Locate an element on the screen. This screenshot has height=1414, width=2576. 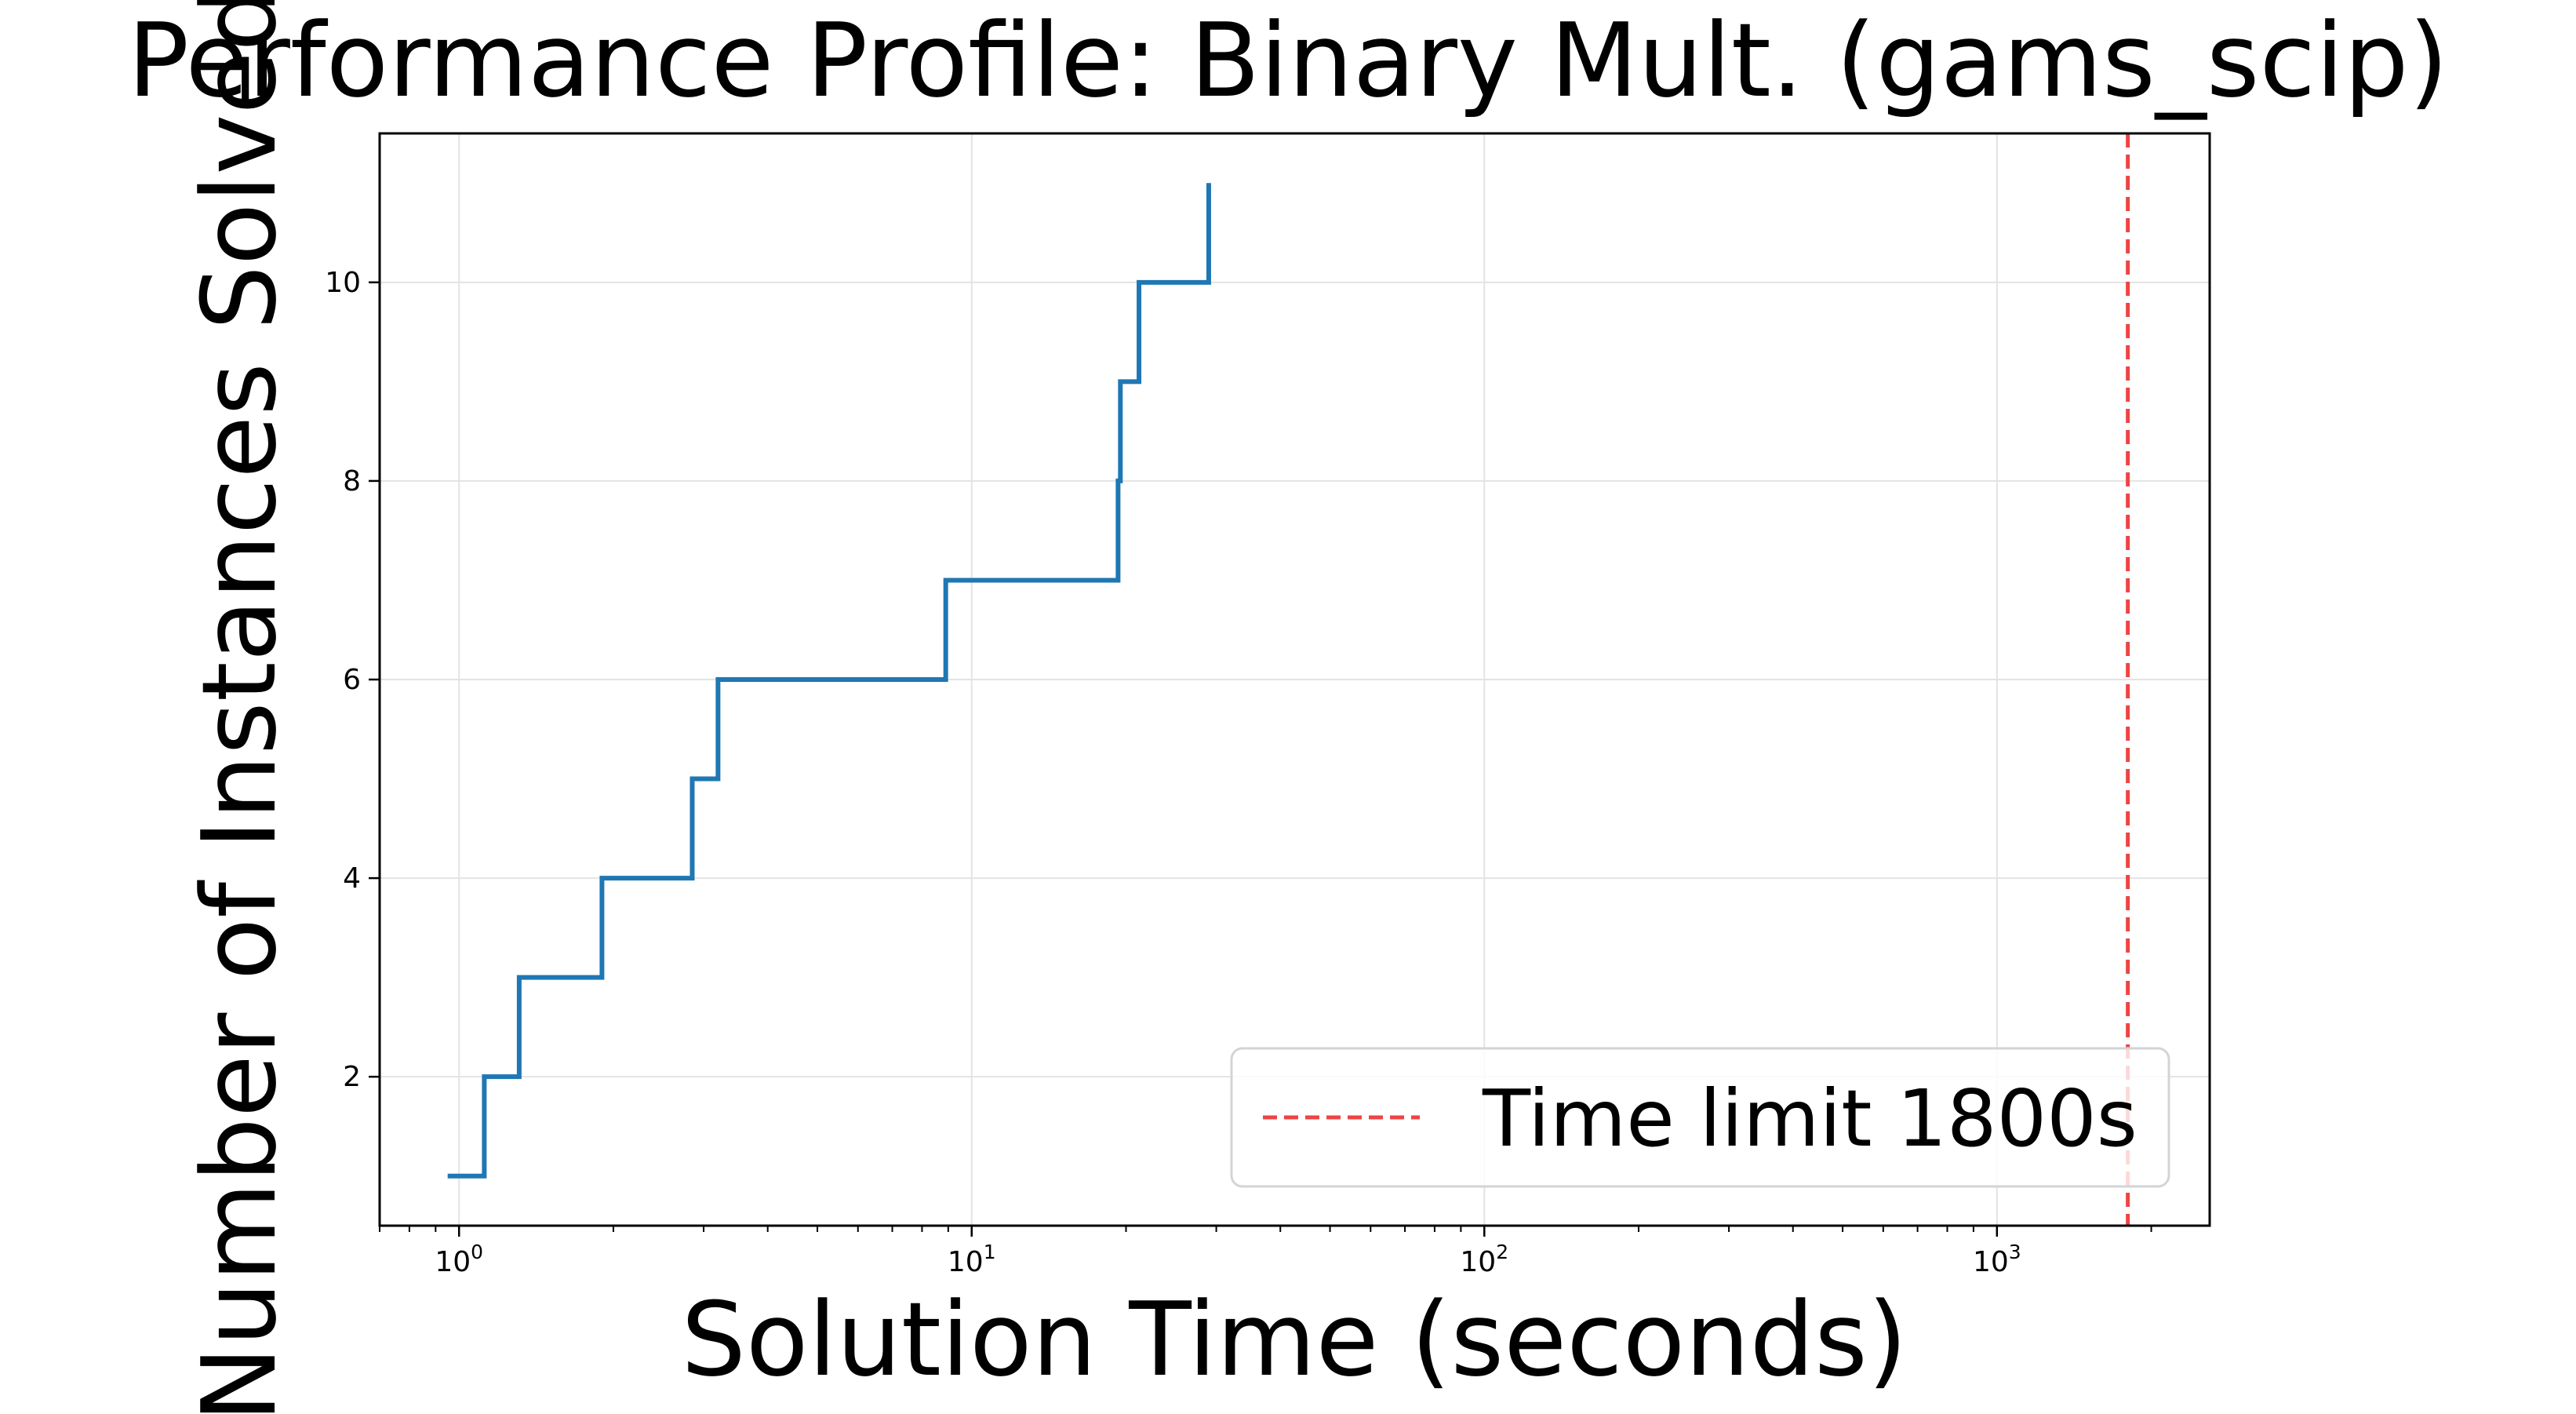
x-tick-label: 10³ is located at coordinates (1997, 1259).